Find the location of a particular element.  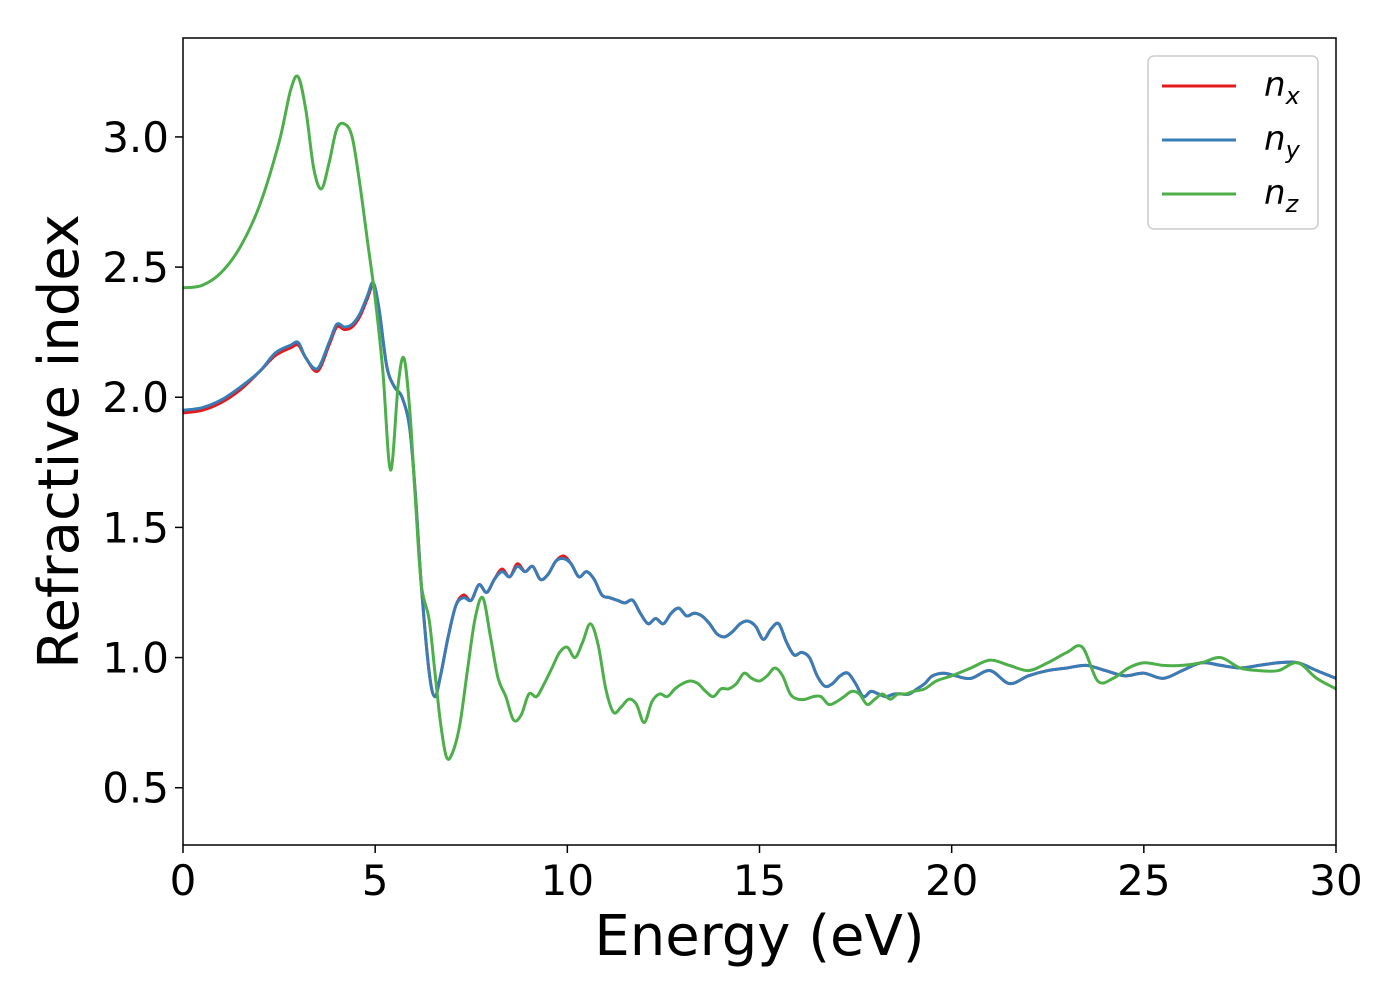

x-tick-label: 30 is located at coordinates (1335, 880).